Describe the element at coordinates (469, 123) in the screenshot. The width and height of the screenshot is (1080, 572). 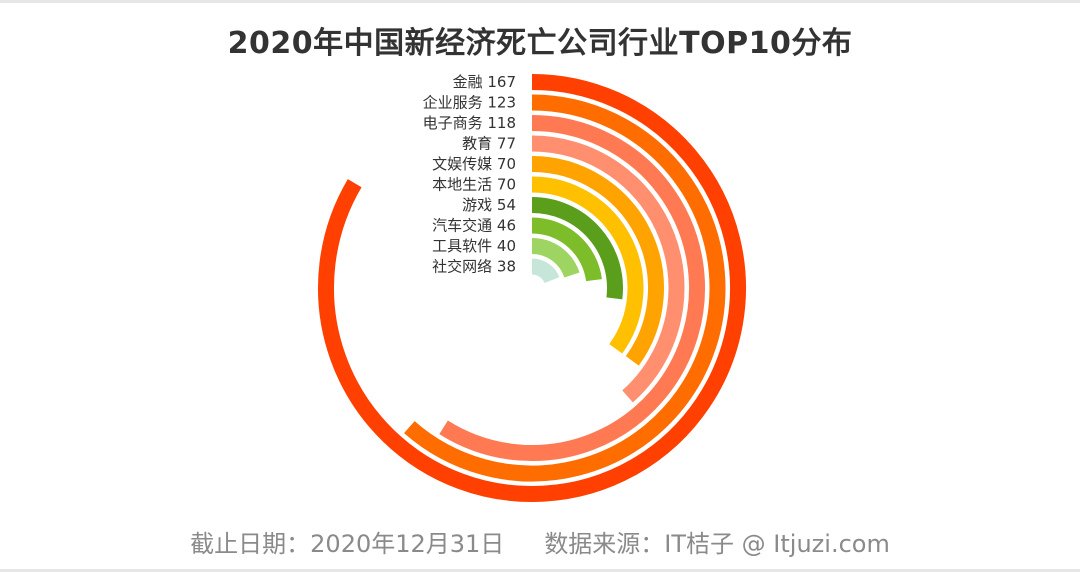
I see `category-label-3: 电子商务 118` at that location.